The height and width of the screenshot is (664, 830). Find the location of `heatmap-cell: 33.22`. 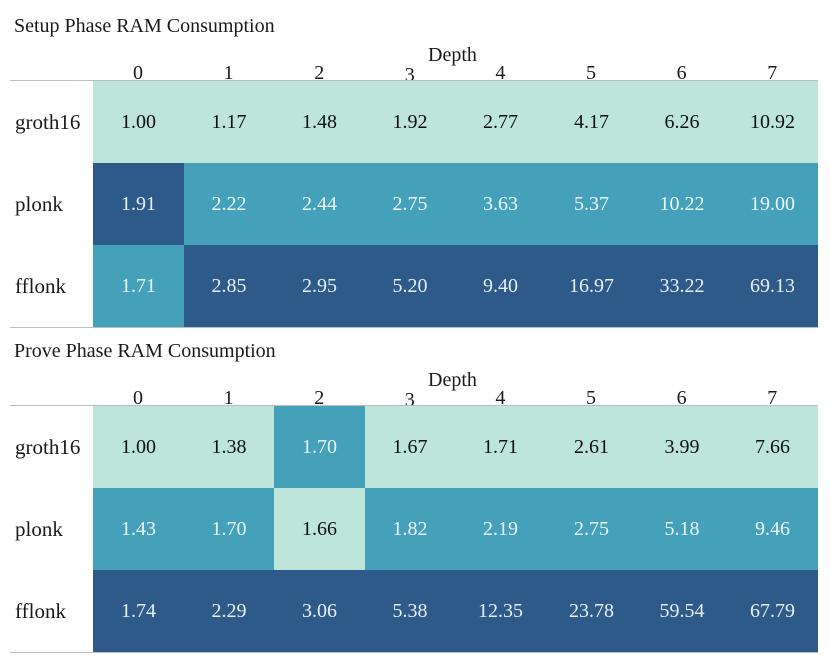

heatmap-cell: 33.22 is located at coordinates (682, 286).